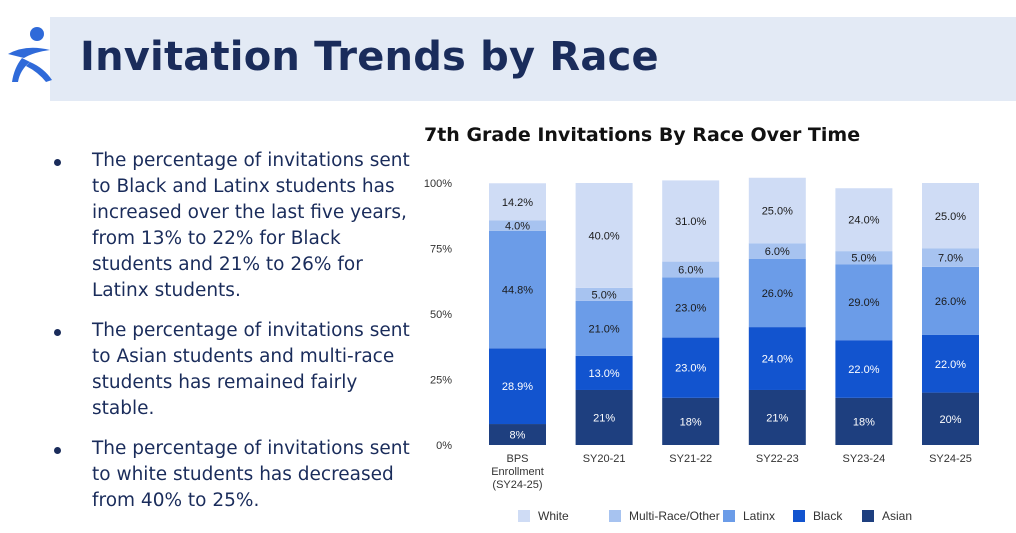  Describe the element at coordinates (369, 57) in the screenshot. I see `page-title: Invitation Trends by Race` at that location.